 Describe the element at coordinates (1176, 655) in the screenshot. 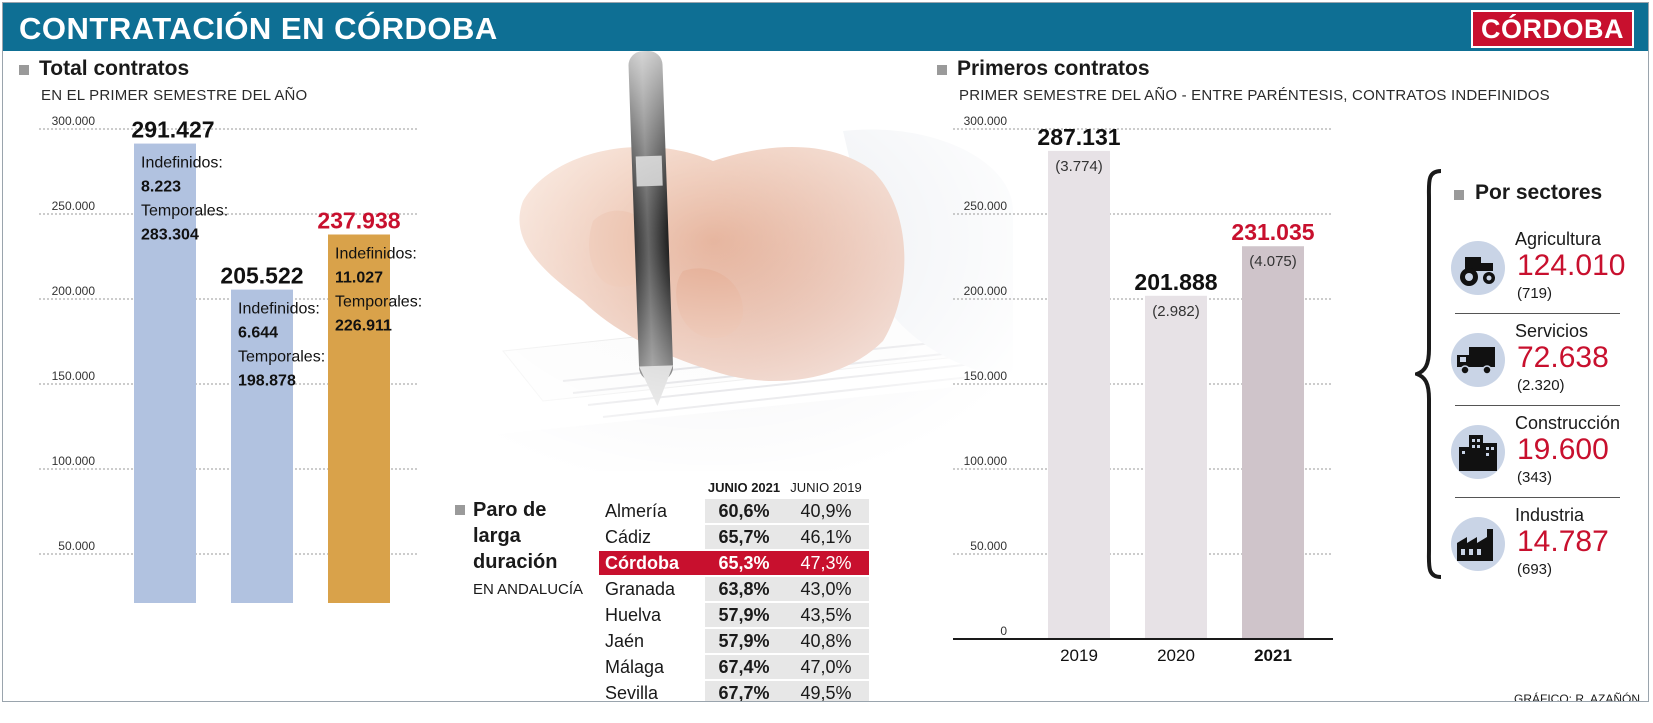

I see `x-tick-label: 2020` at that location.